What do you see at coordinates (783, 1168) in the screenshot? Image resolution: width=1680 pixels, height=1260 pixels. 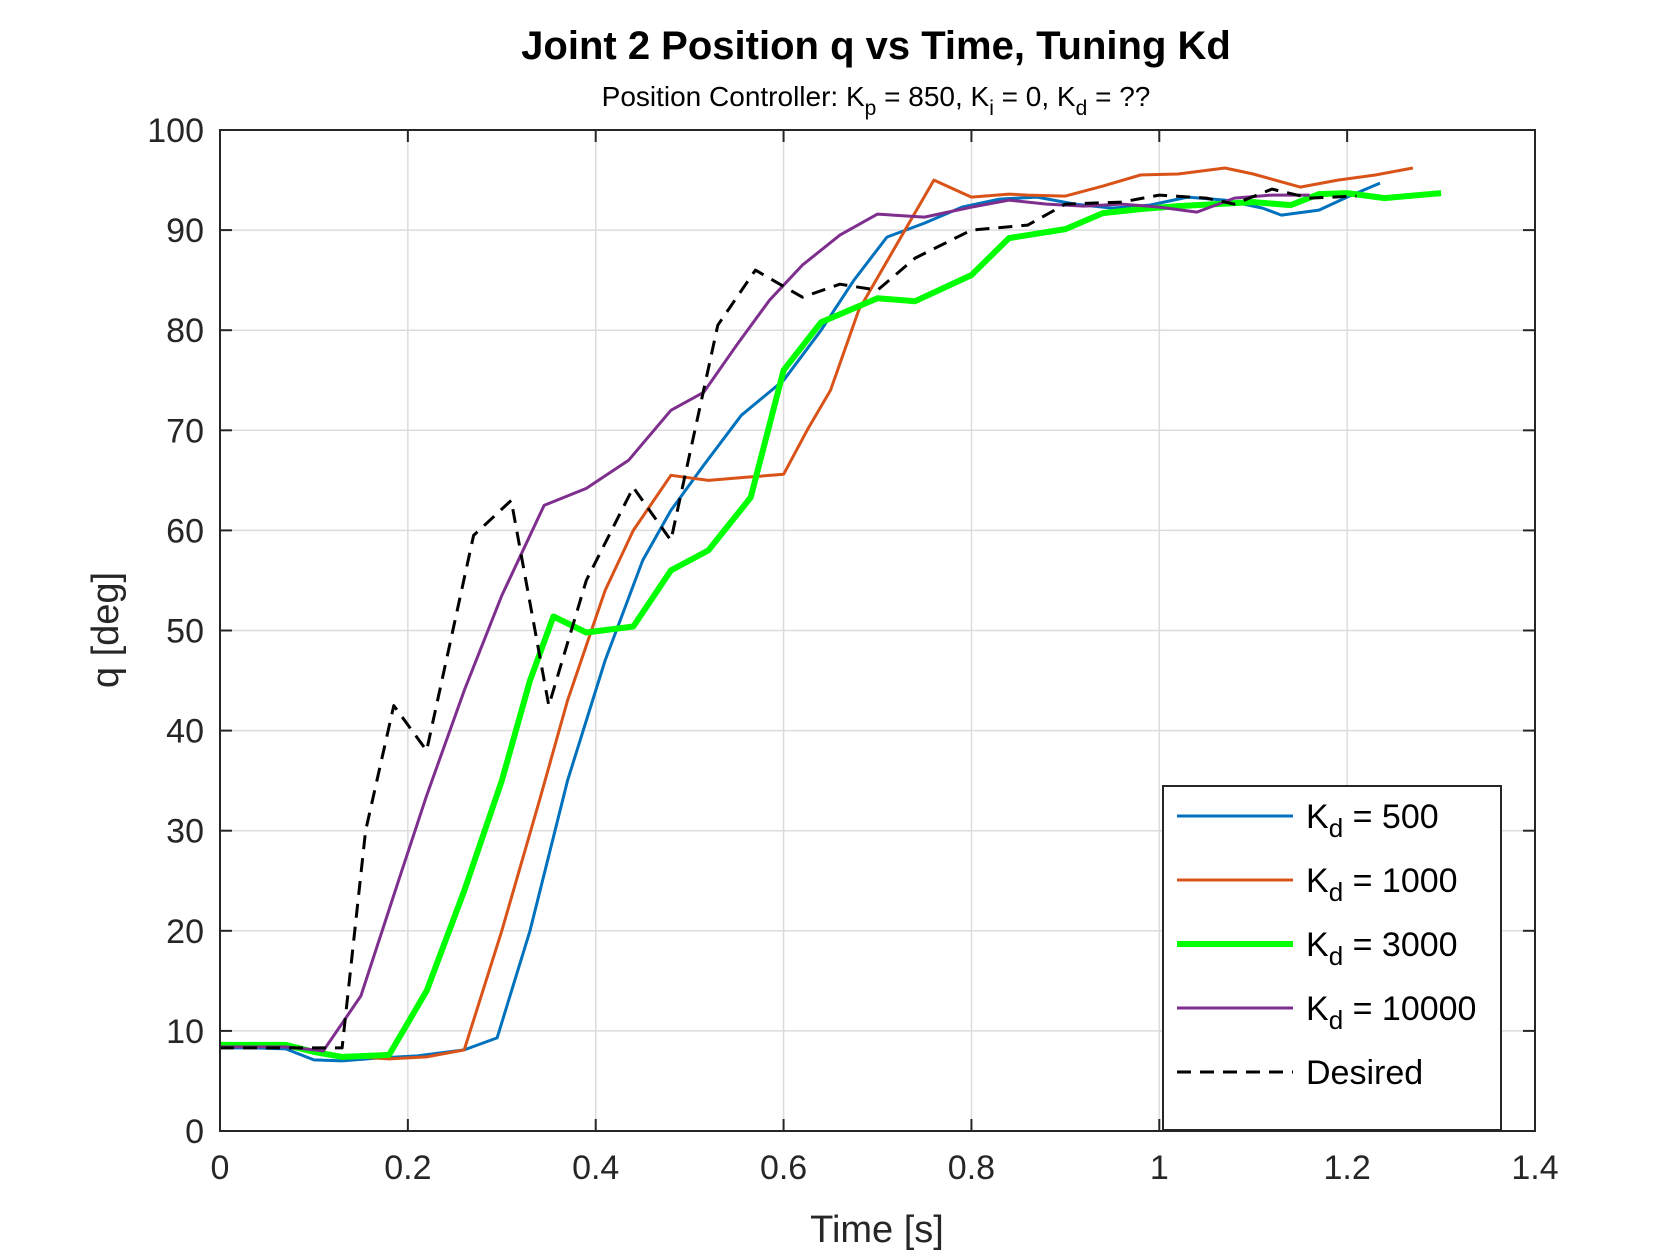 I see `x-tick-label: 0.6` at bounding box center [783, 1168].